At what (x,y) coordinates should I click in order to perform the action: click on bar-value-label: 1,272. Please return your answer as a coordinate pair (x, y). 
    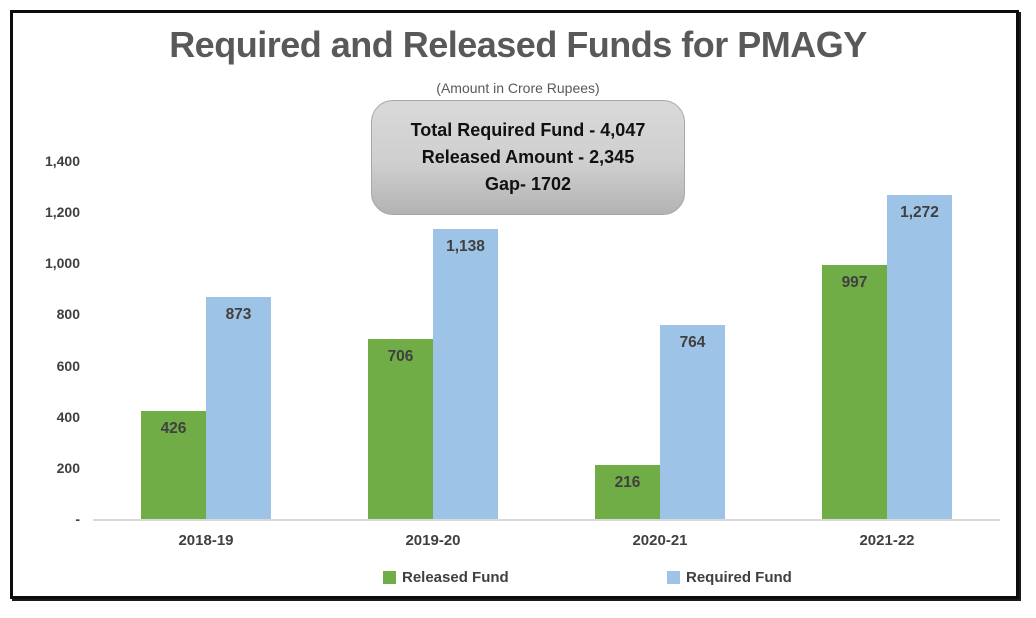
    Looking at the image, I should click on (919, 212).